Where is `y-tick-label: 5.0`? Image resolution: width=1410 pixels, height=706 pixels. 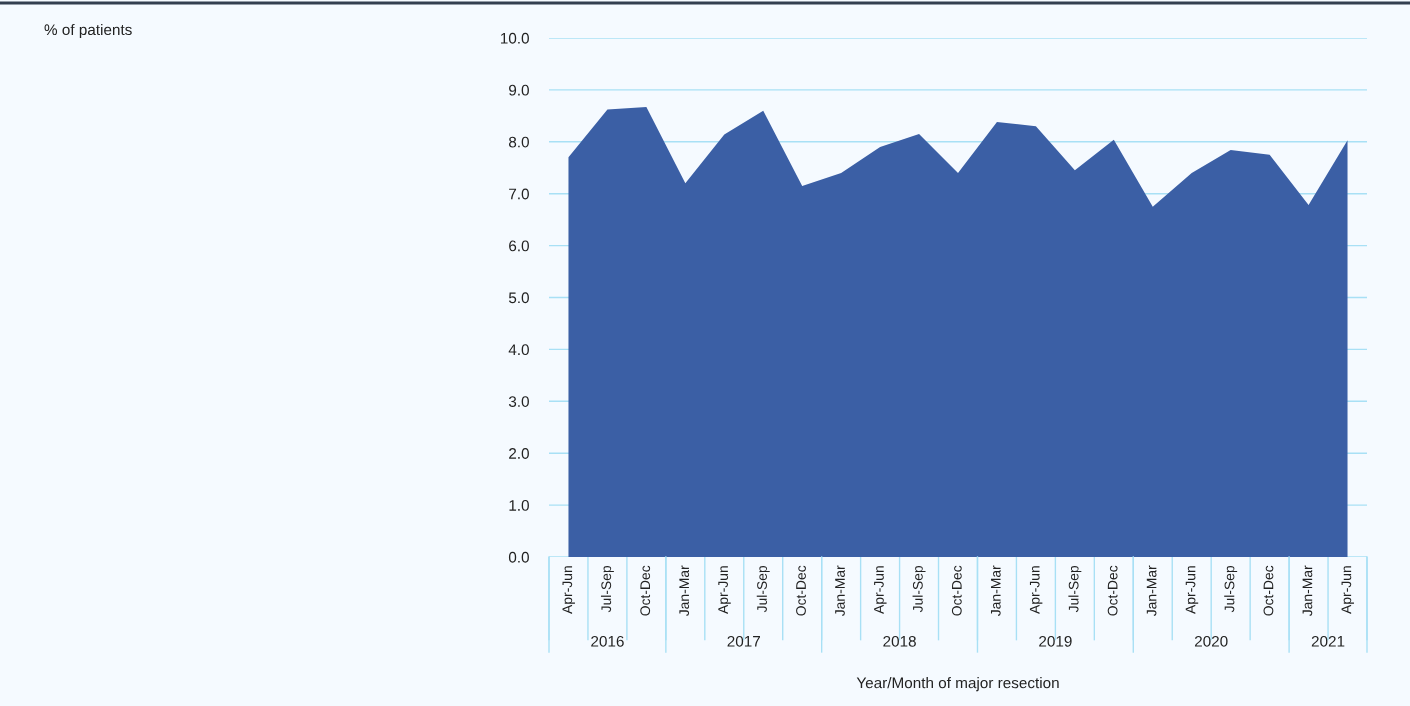 y-tick-label: 5.0 is located at coordinates (518, 298).